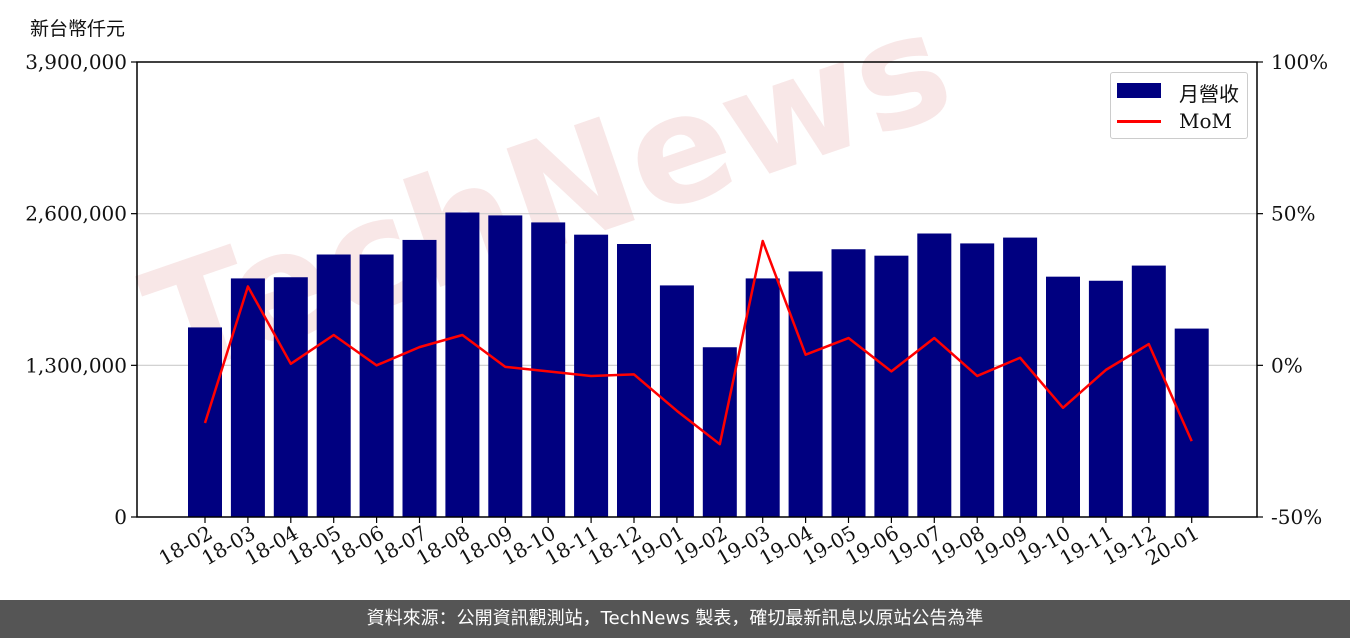 This screenshot has width=1350, height=638. I want to click on source-footer: 資料來源：公開資訊觀測站，TechNews 製表，確切最新訊息以原站公告為準, so click(675, 619).